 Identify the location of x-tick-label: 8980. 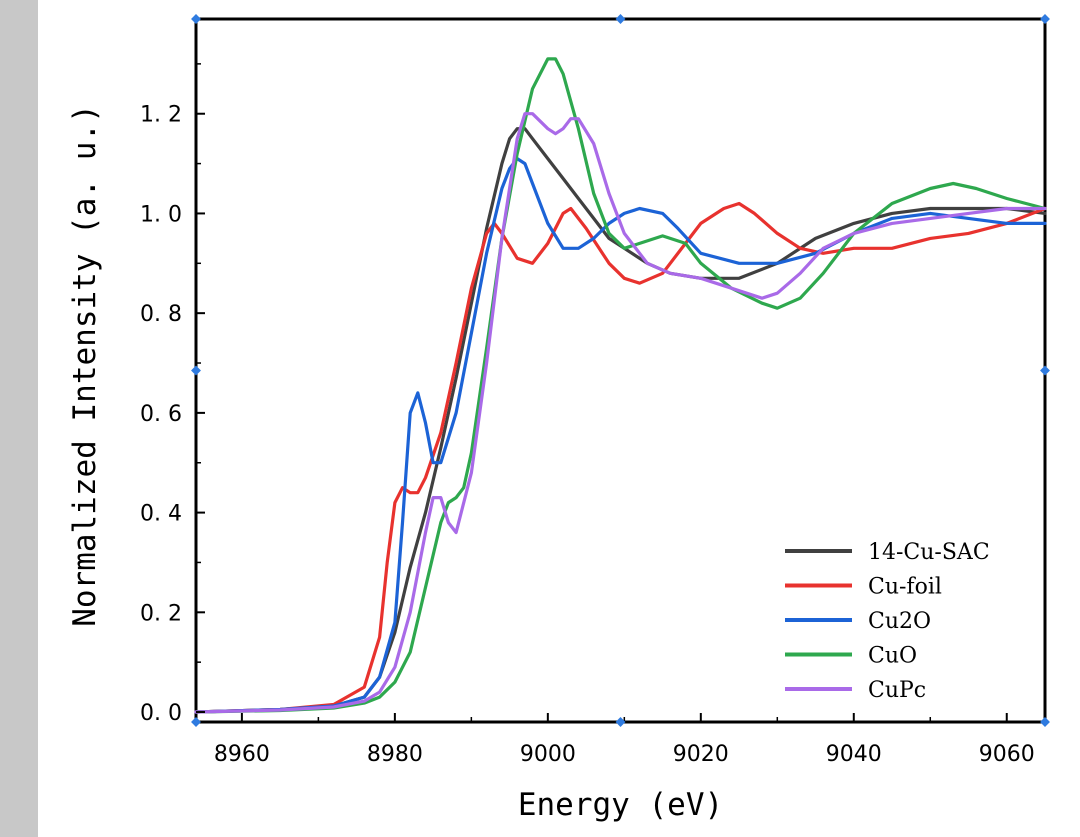
(395, 754).